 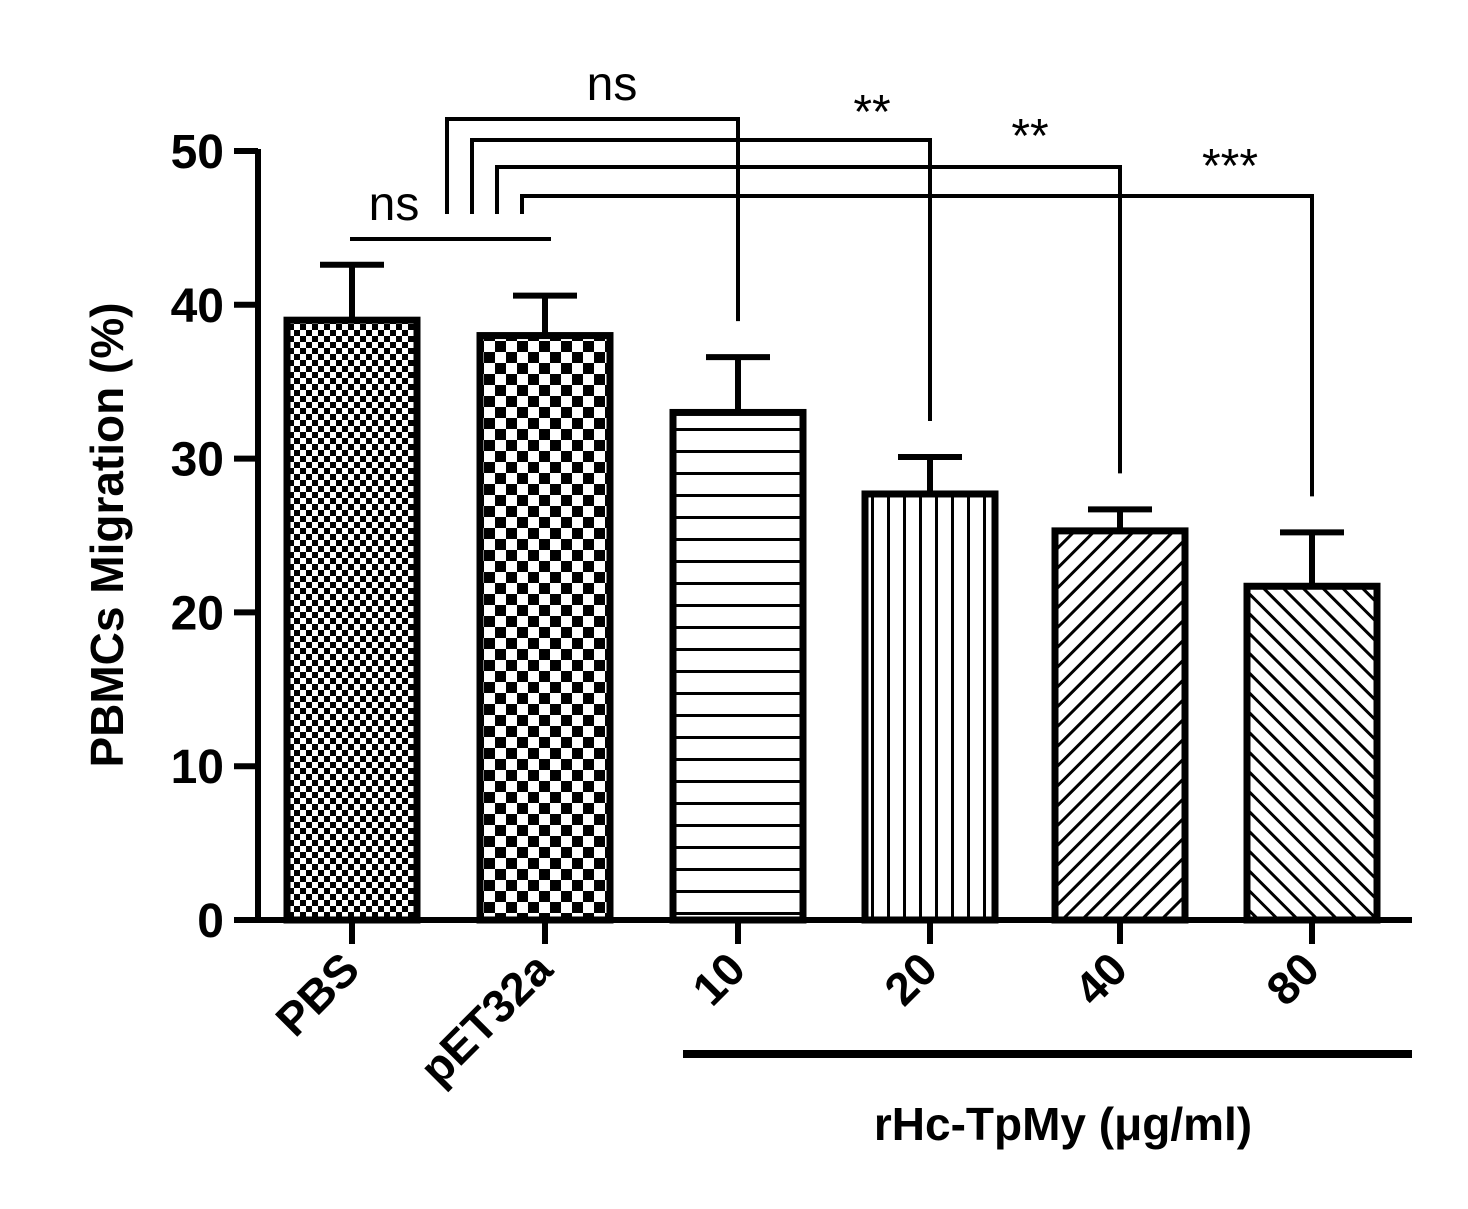 What do you see at coordinates (197, 152) in the screenshot?
I see `y-tick-label: 50` at bounding box center [197, 152].